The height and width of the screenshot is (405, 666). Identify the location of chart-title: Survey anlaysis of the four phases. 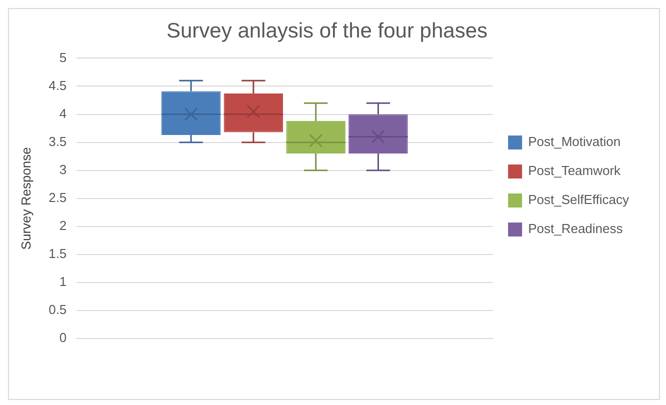
(327, 30).